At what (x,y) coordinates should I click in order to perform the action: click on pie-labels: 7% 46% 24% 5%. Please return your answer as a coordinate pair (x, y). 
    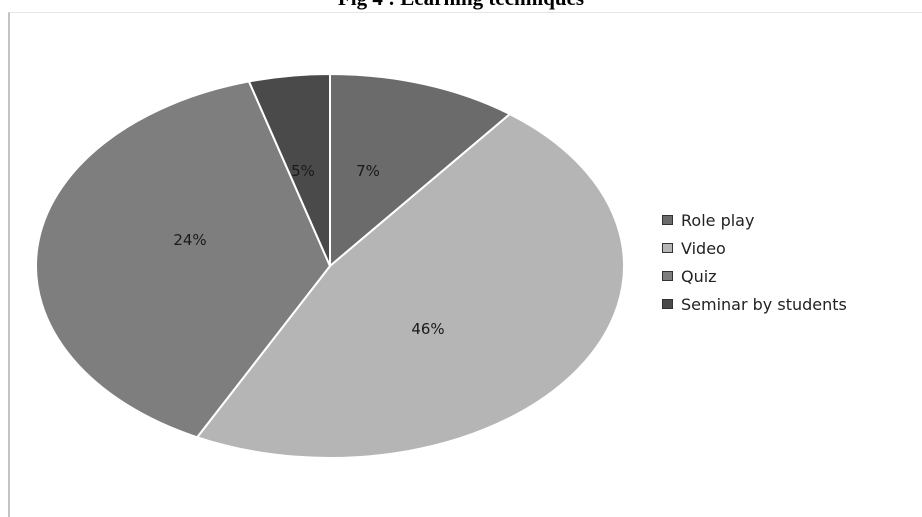
    Looking at the image, I should click on (308, 250).